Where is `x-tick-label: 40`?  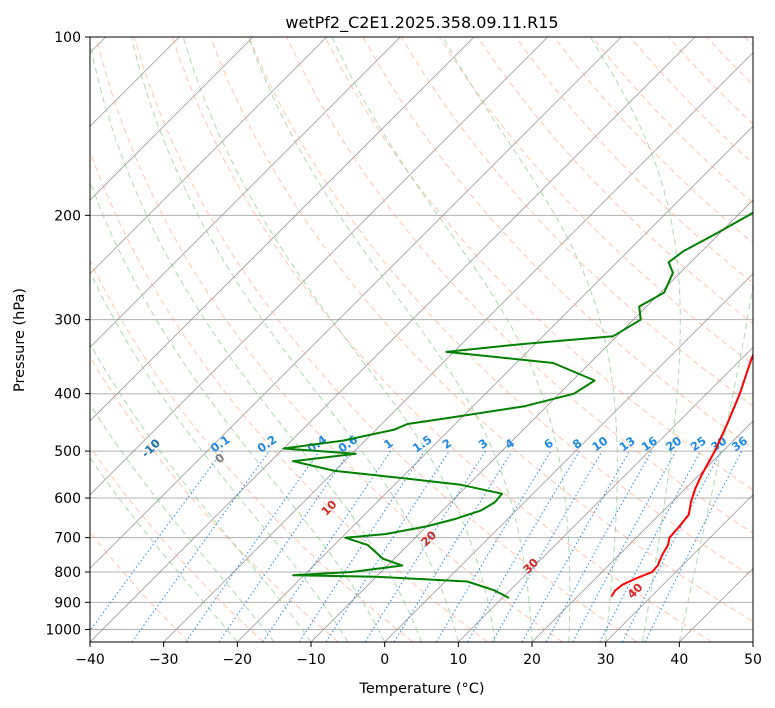 x-tick-label: 40 is located at coordinates (679, 660).